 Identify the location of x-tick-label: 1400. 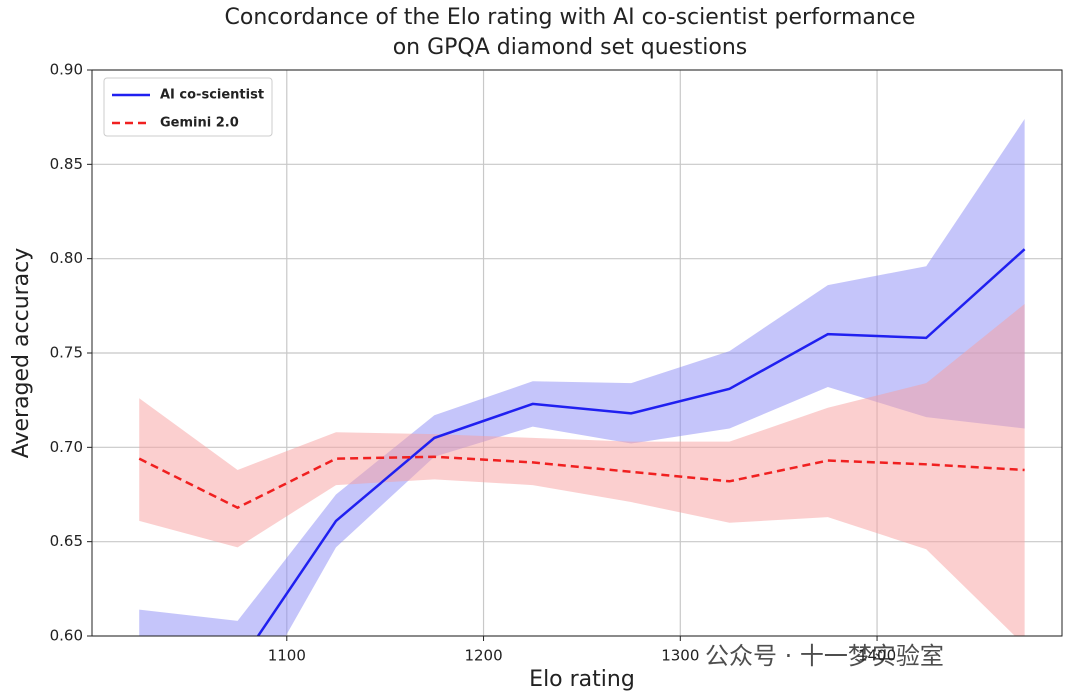
(877, 656).